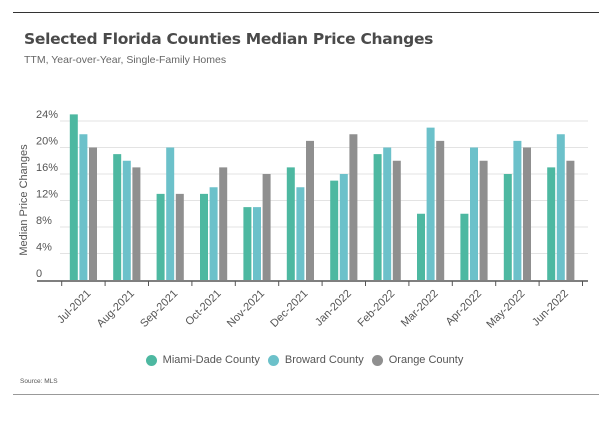 This screenshot has width=609, height=425. I want to click on bar-miami-dade-county-jul-2021, so click(73, 197).